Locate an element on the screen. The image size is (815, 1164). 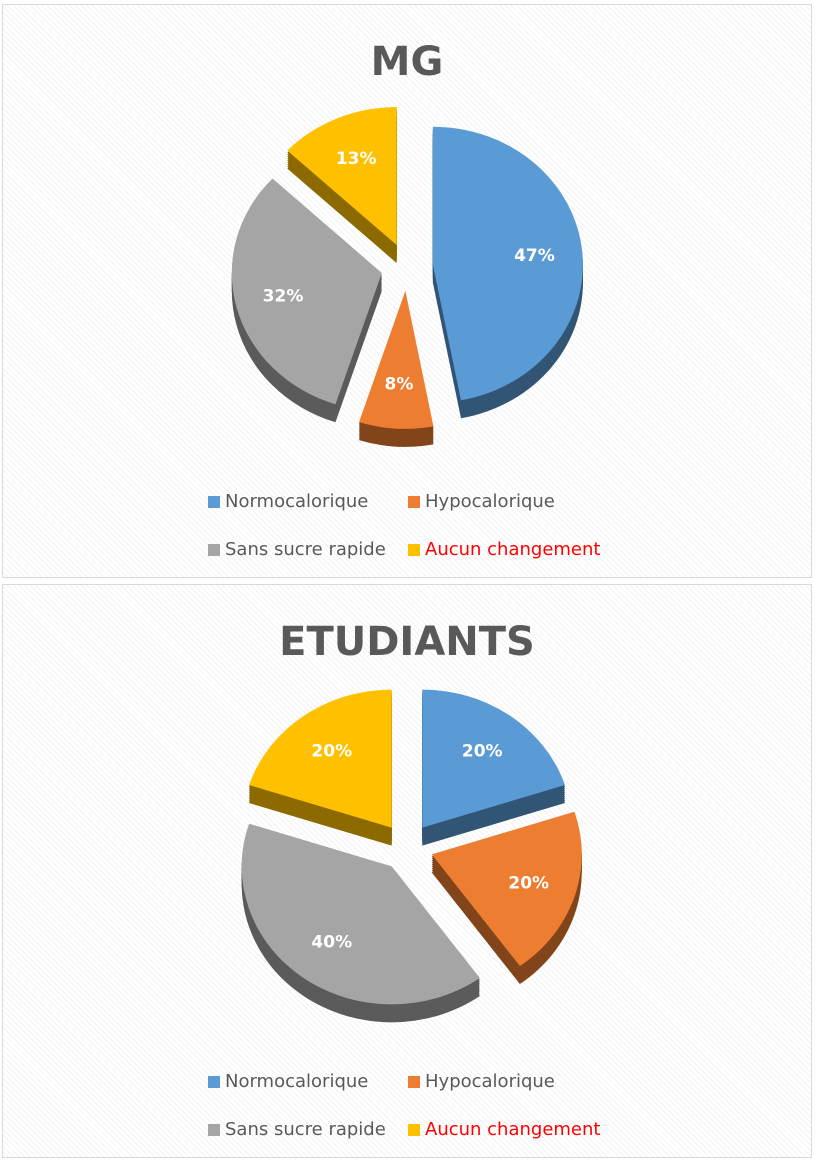
data-label: 8% is located at coordinates (399, 385).